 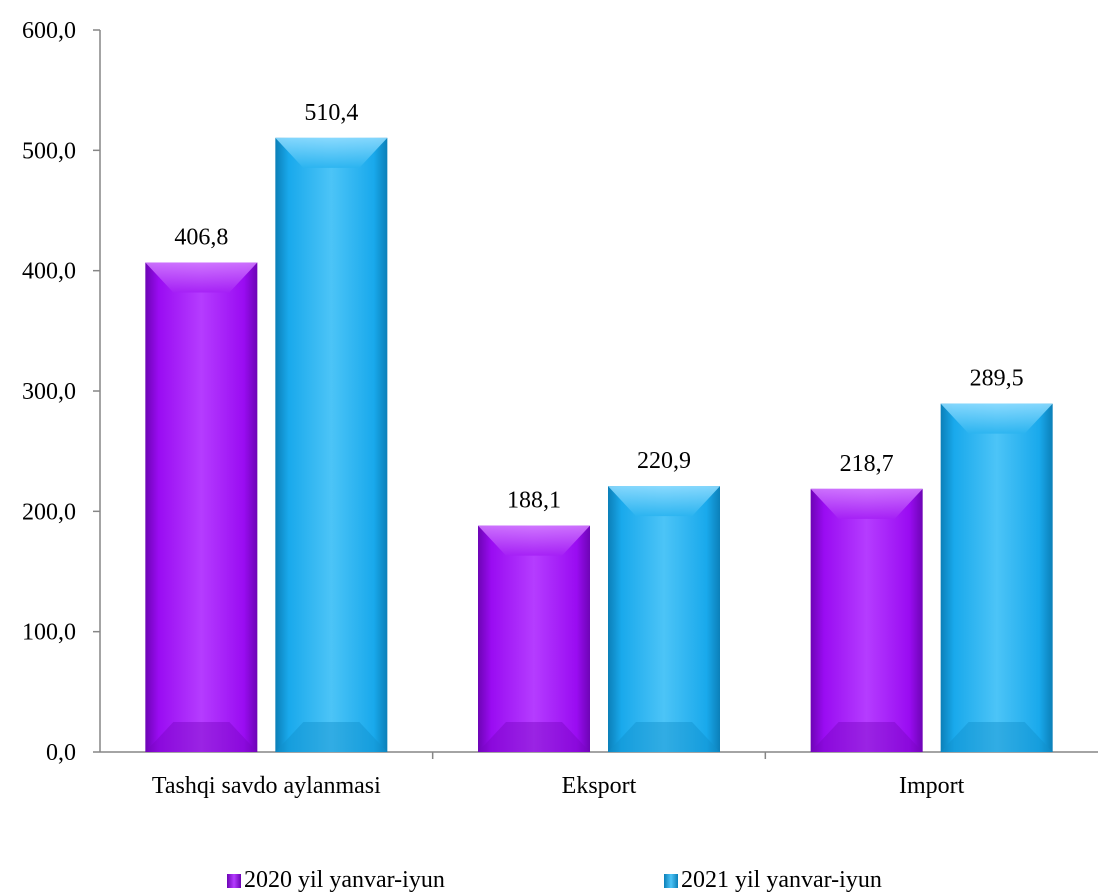 I want to click on legend-swatch-2020, so click(x=234, y=880).